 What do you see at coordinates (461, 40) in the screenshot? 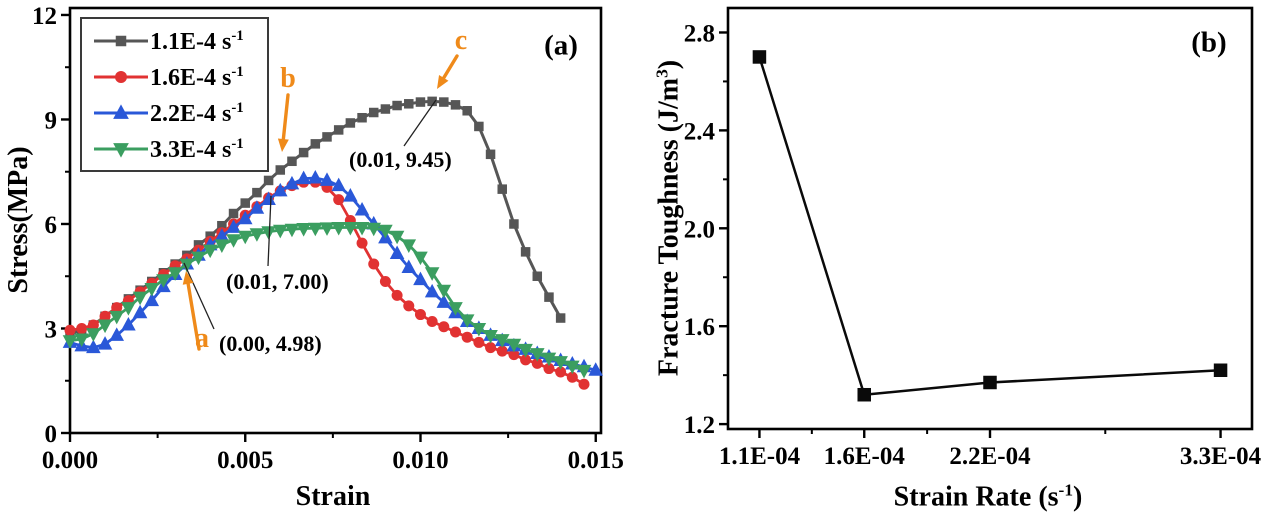
I see `annotation-letter-c: c` at bounding box center [461, 40].